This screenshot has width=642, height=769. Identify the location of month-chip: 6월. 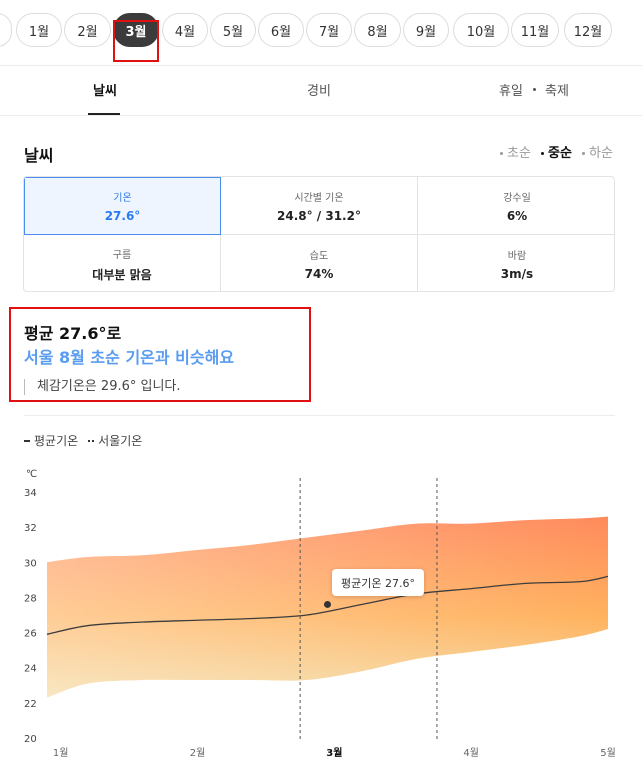
(281, 30).